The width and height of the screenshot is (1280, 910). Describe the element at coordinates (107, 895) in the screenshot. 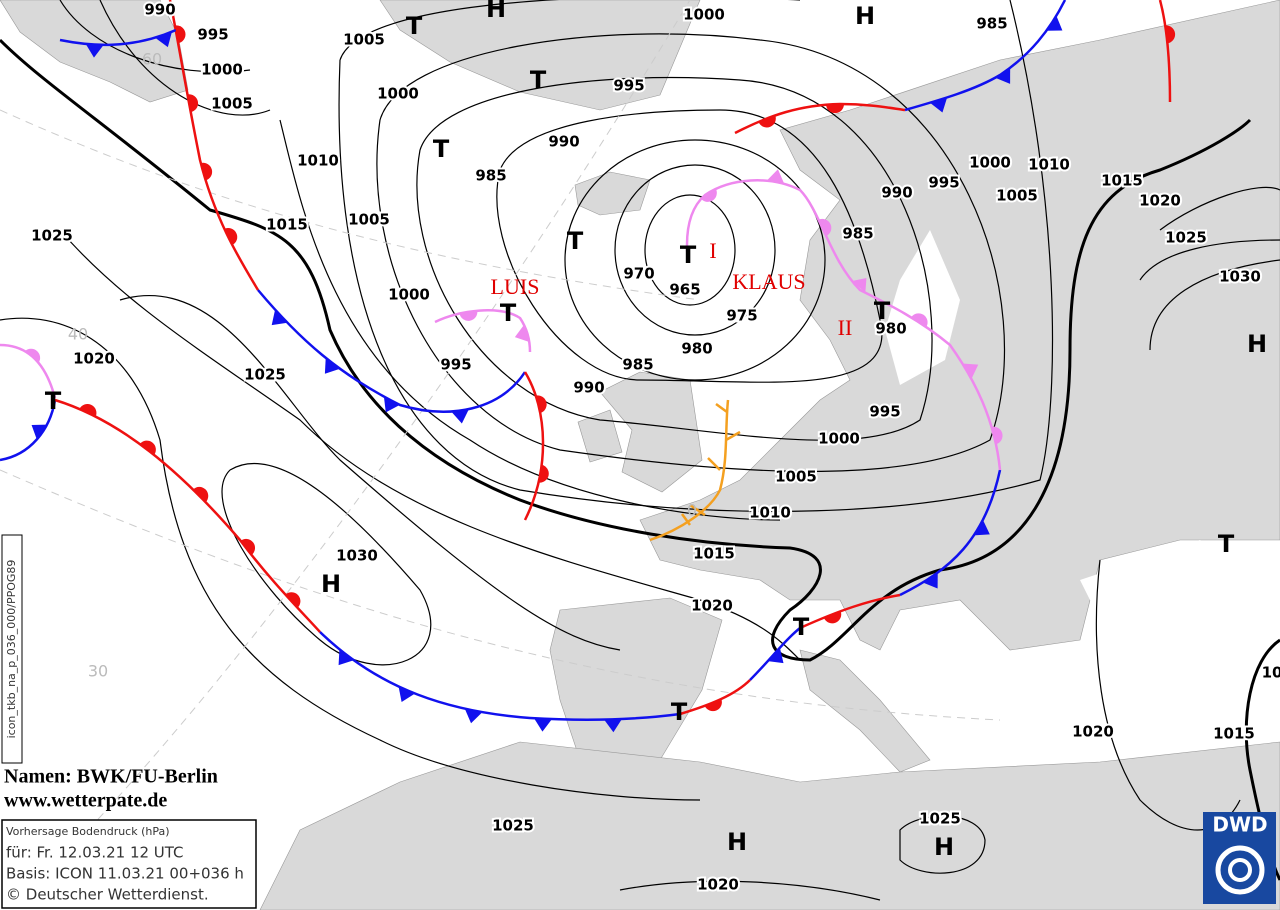

I see `info-copyright: © Deutscher Wetterdienst.` at that location.